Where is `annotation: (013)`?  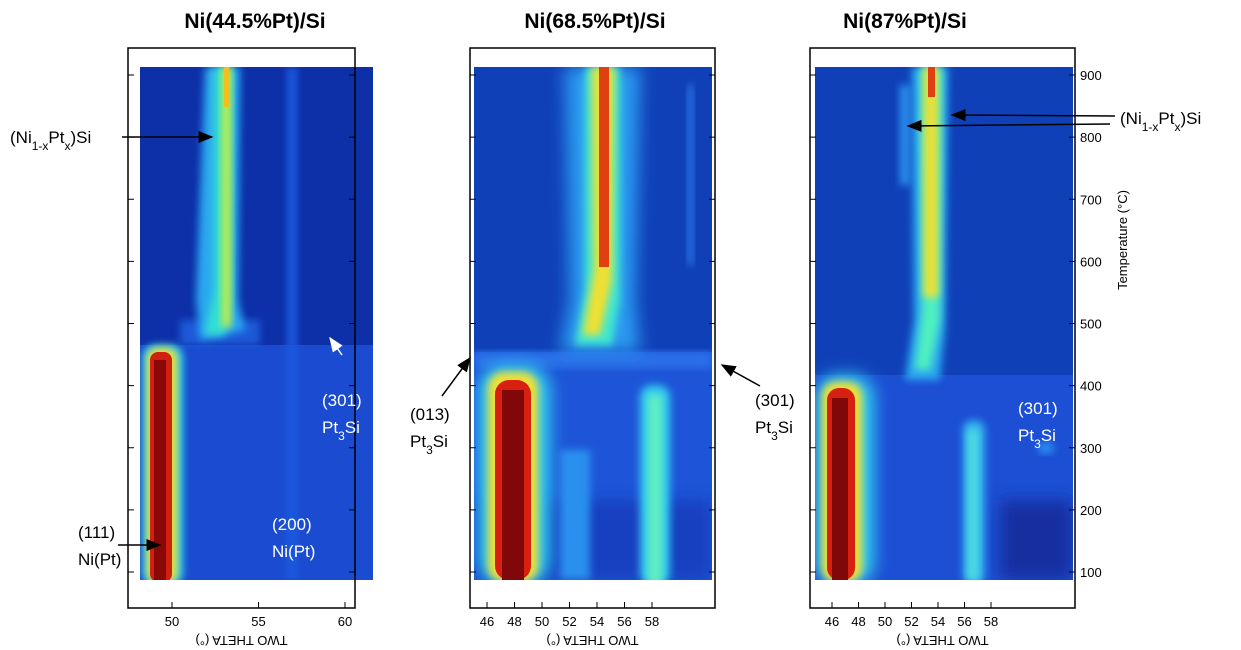
annotation: (013) is located at coordinates (430, 414).